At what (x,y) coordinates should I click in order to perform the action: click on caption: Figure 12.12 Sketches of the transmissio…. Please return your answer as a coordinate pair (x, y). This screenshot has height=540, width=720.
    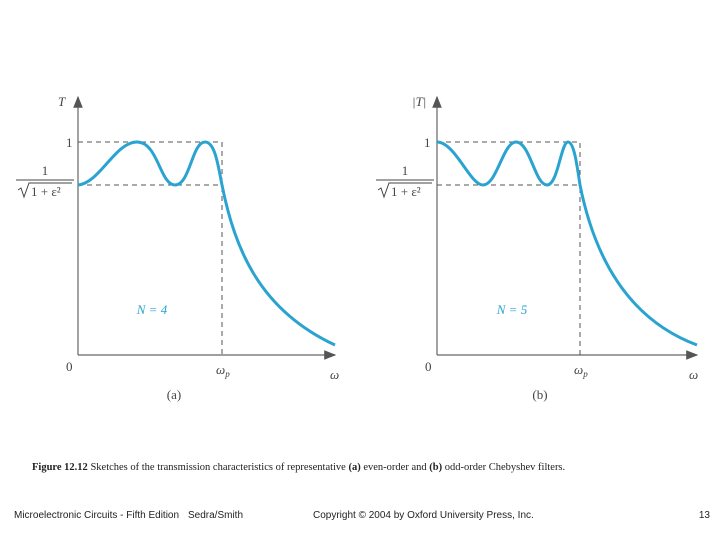
    Looking at the image, I should click on (298, 467).